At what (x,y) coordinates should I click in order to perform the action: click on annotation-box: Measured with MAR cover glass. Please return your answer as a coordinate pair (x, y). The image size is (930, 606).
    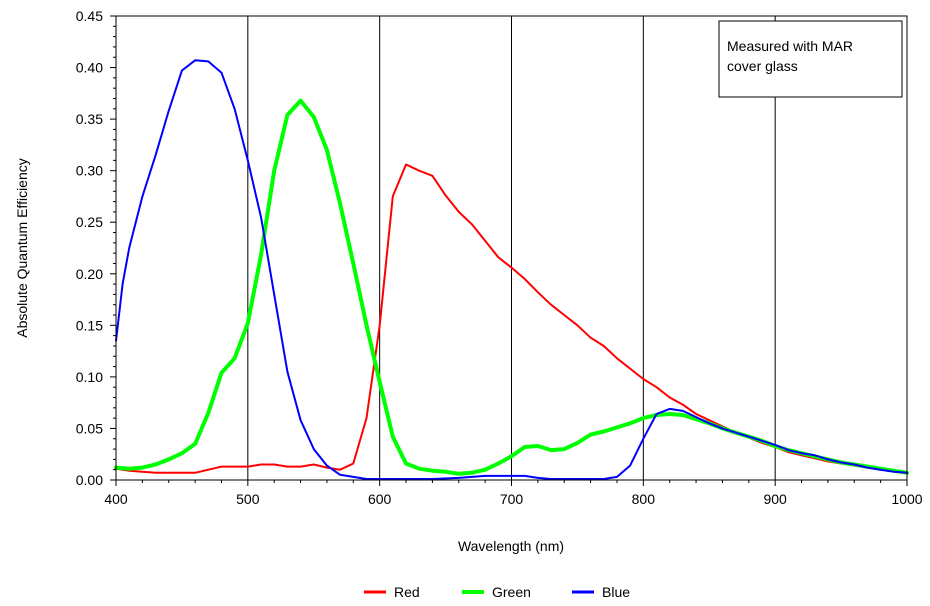
    Looking at the image, I should click on (810, 59).